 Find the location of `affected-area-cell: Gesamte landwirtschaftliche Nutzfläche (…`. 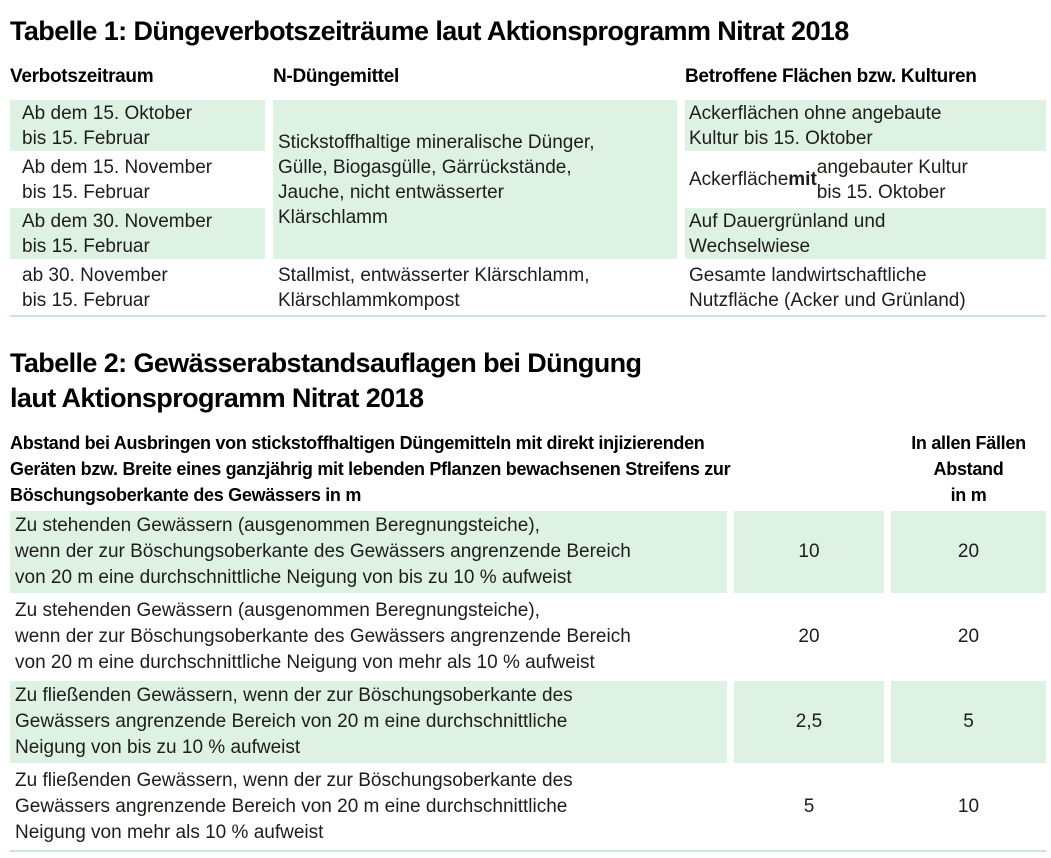

affected-area-cell: Gesamte landwirtschaftliche Nutzfläche (… is located at coordinates (827, 287).